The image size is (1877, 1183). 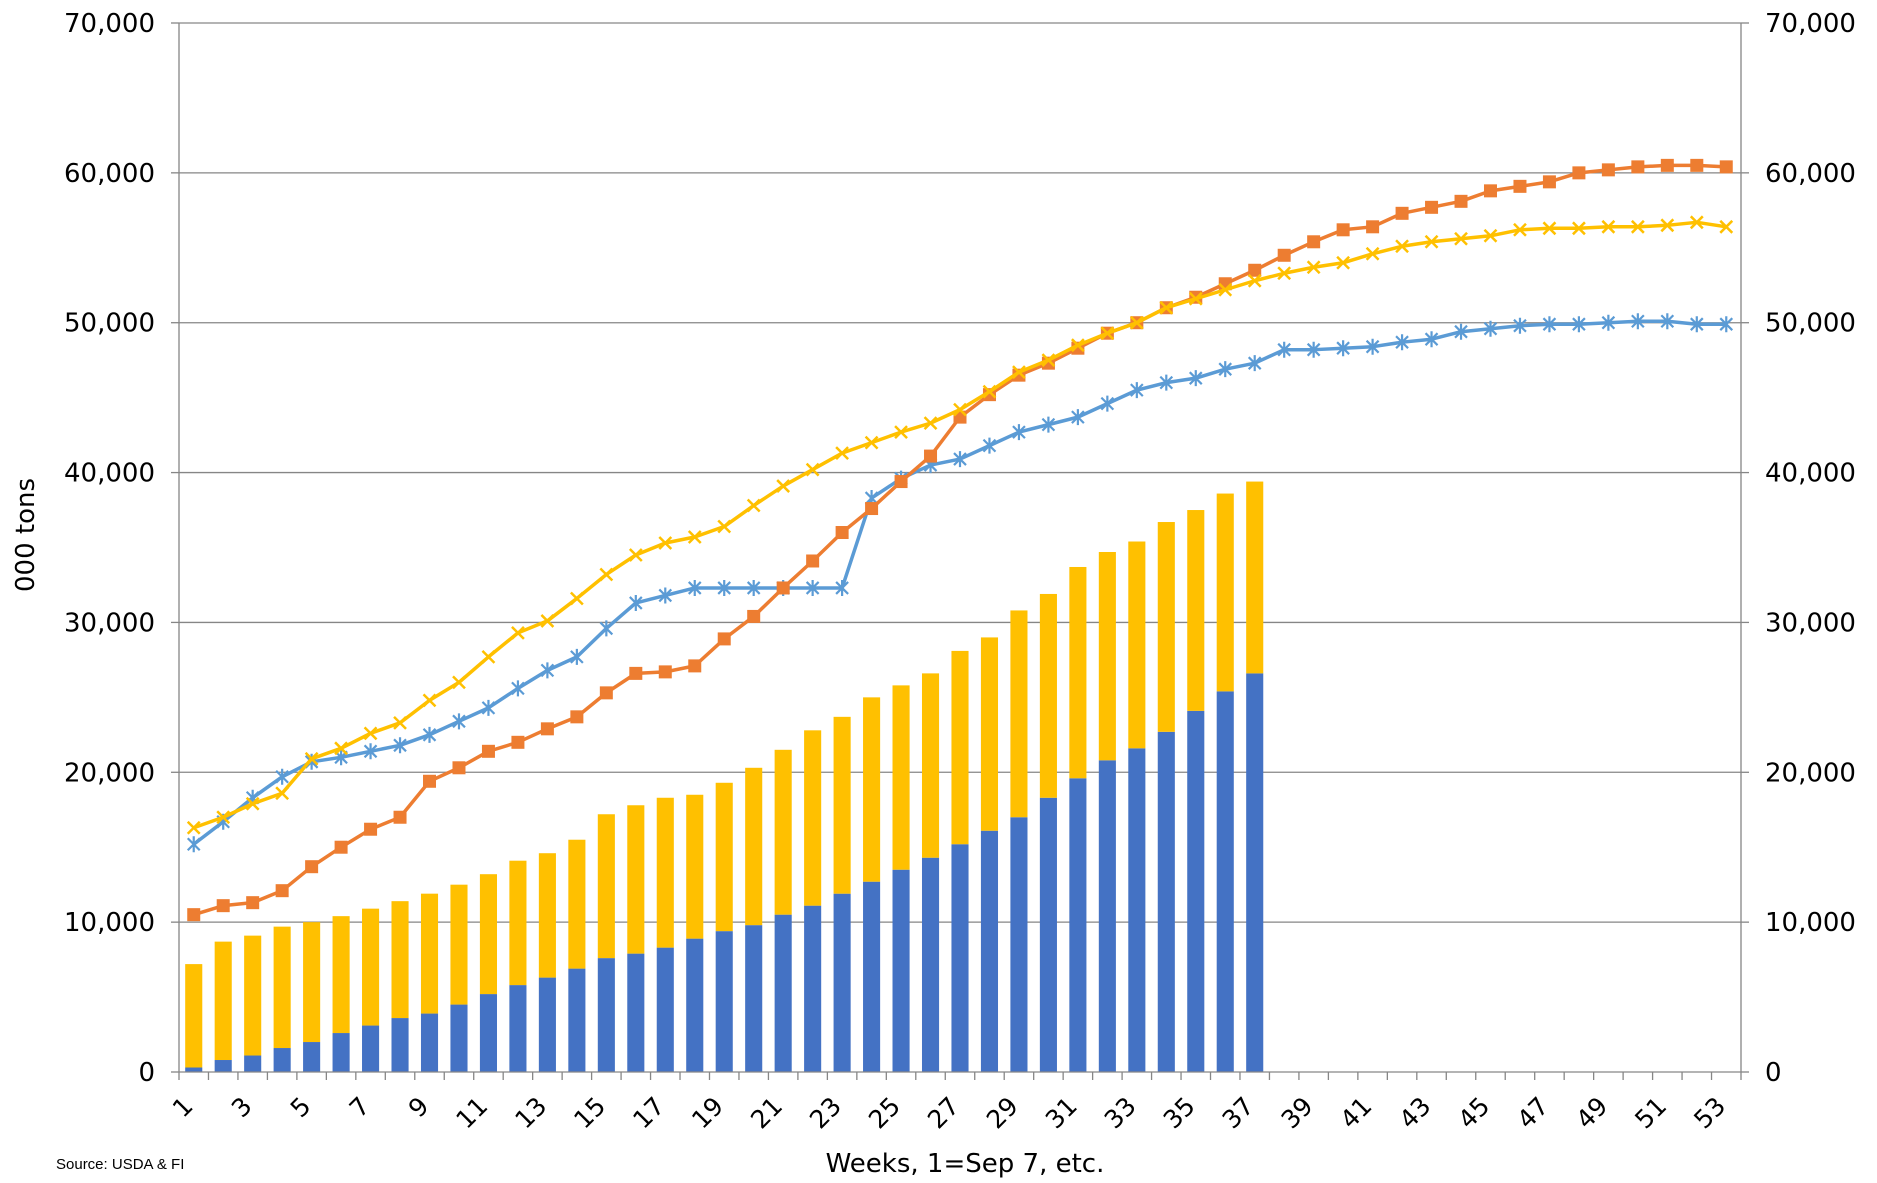 What do you see at coordinates (1120, 1112) in the screenshot?
I see `x-tick-label: 33` at bounding box center [1120, 1112].